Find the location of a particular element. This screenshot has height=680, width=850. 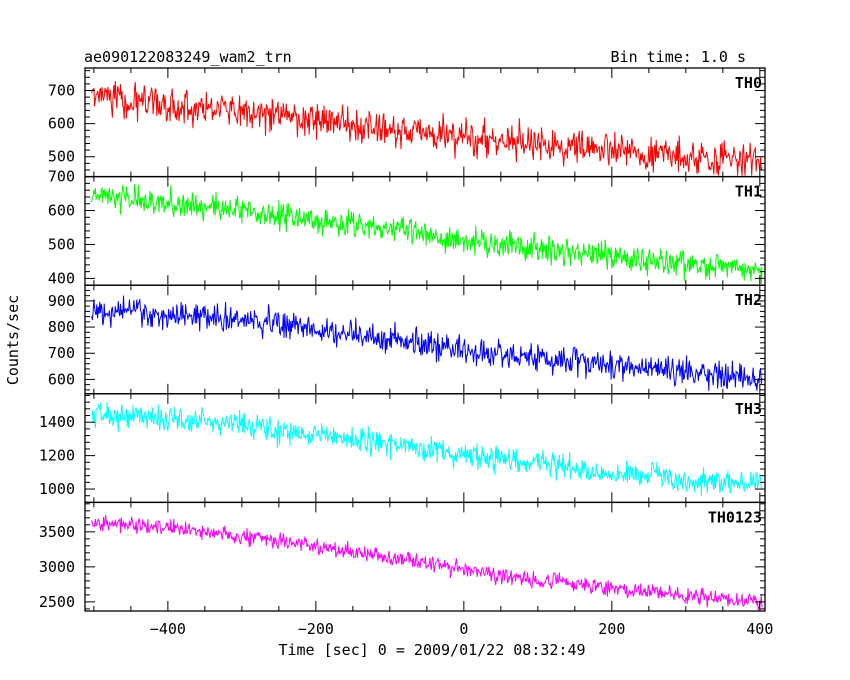

y-tick-label: 2500 is located at coordinates (57, 602).